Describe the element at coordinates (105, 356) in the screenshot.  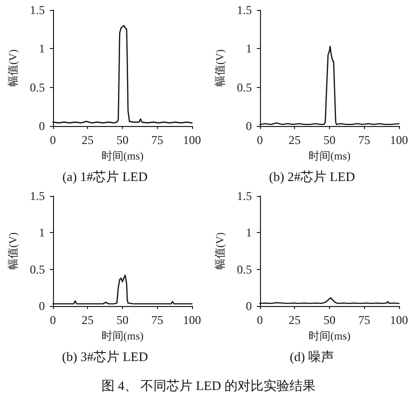
I see `text: (b) 3#芯片 LED` at that location.